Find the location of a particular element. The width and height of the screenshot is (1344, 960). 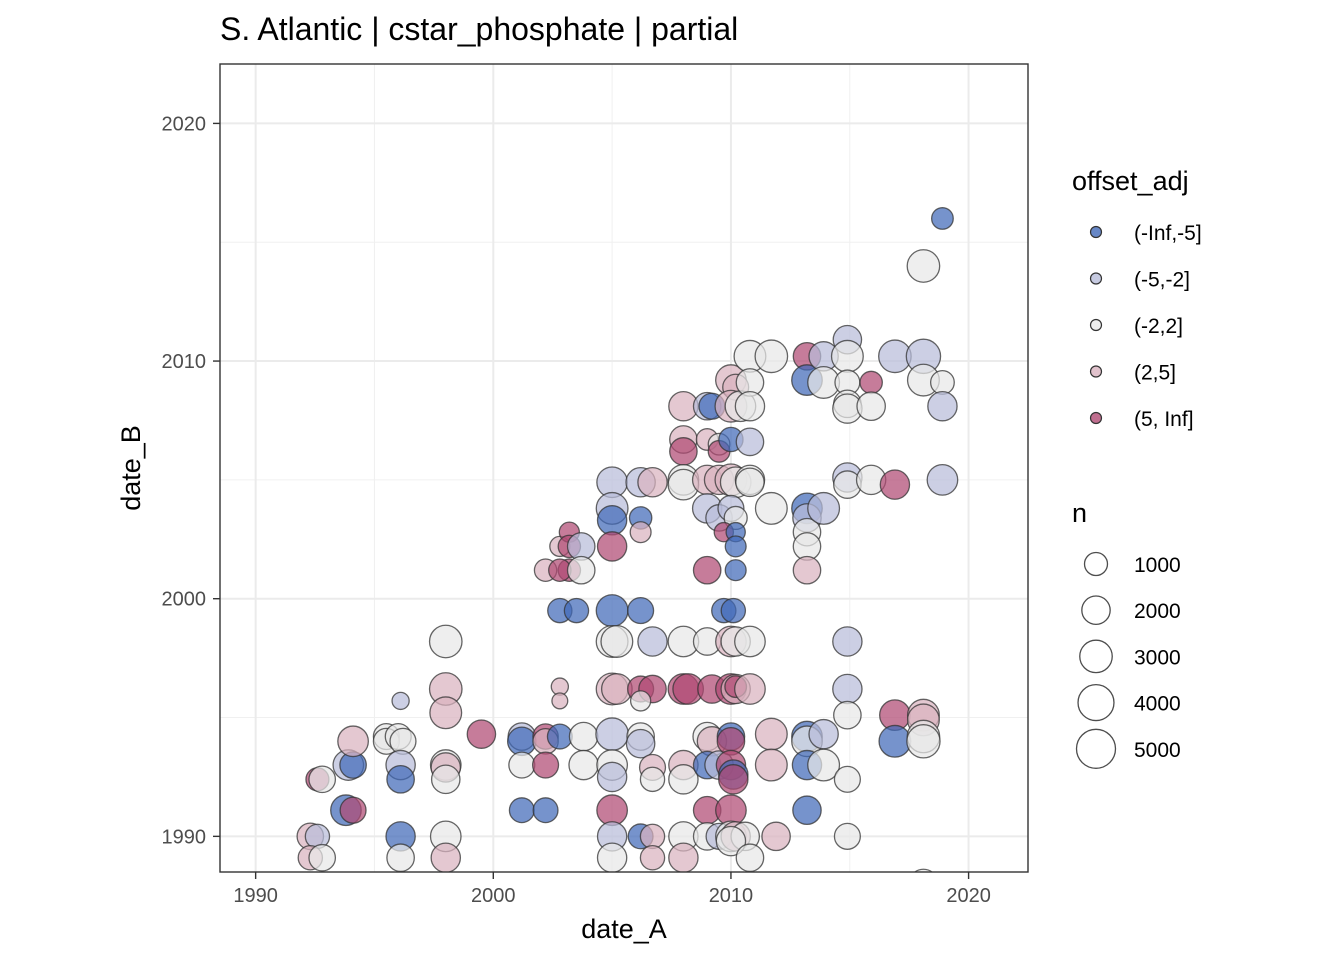

y-axis-ticks: 1990 2000 2010 2020 is located at coordinates (191, 480).